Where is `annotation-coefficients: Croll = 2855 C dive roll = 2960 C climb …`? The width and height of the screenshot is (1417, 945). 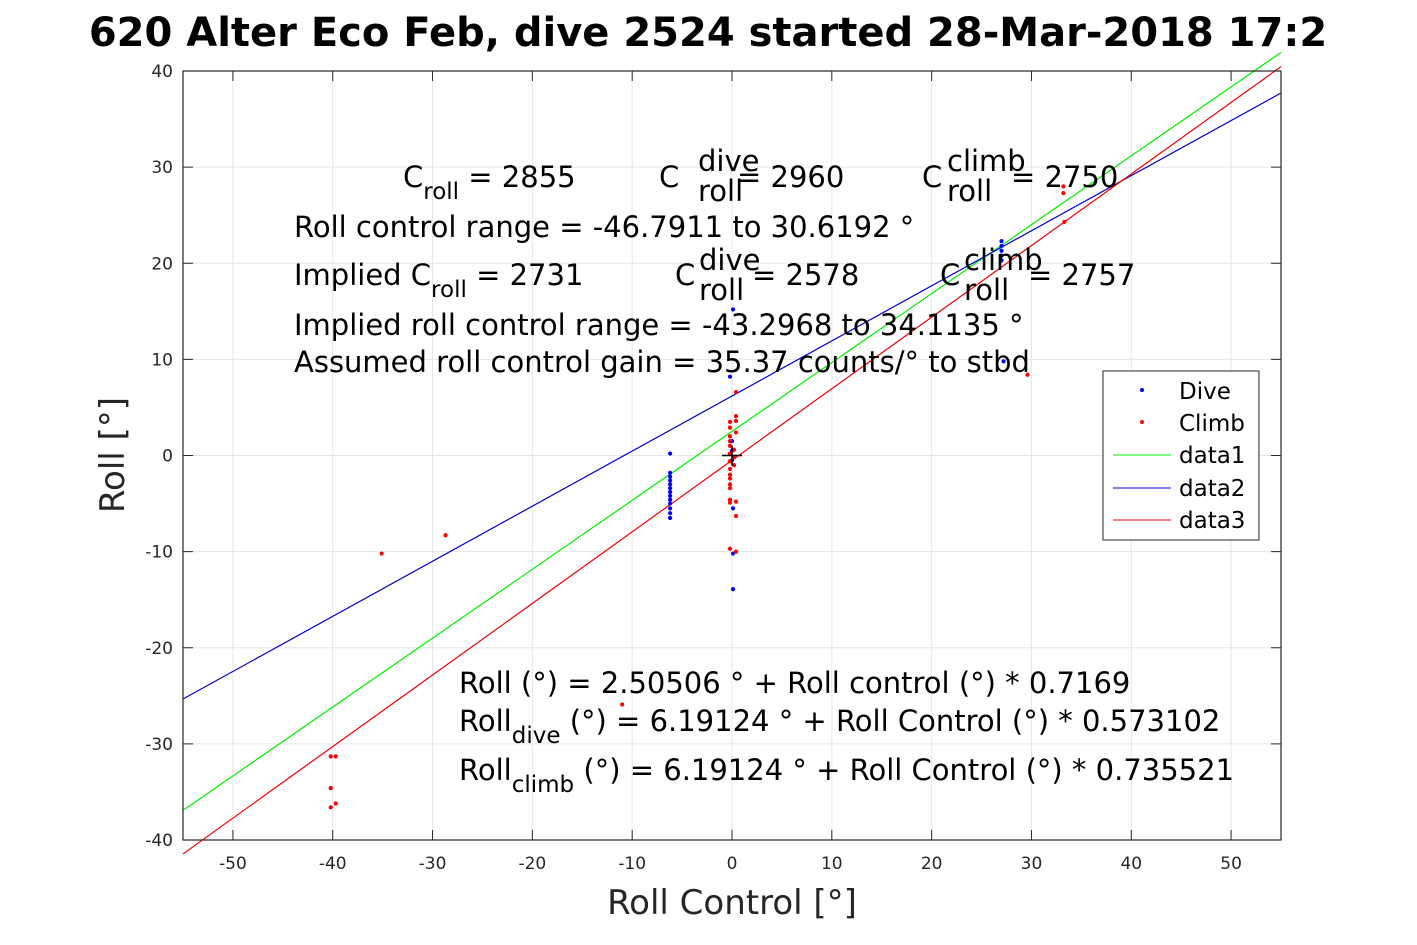 annotation-coefficients: Croll = 2855 C dive roll = 2960 C climb … is located at coordinates (714, 261).